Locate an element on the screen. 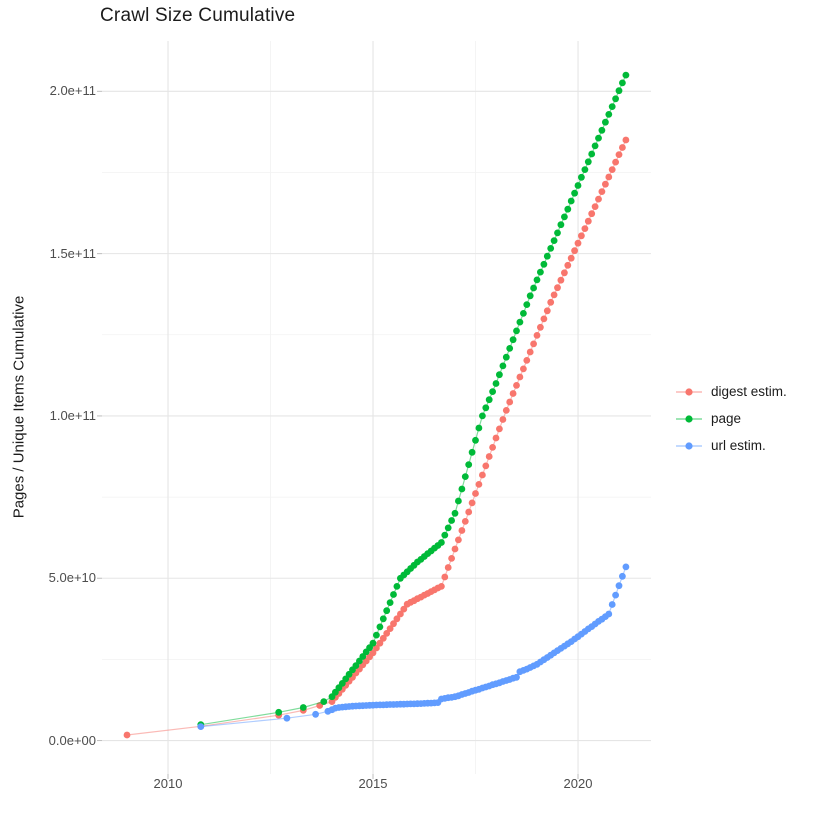  x-tick-label: 2010 is located at coordinates (168, 783).